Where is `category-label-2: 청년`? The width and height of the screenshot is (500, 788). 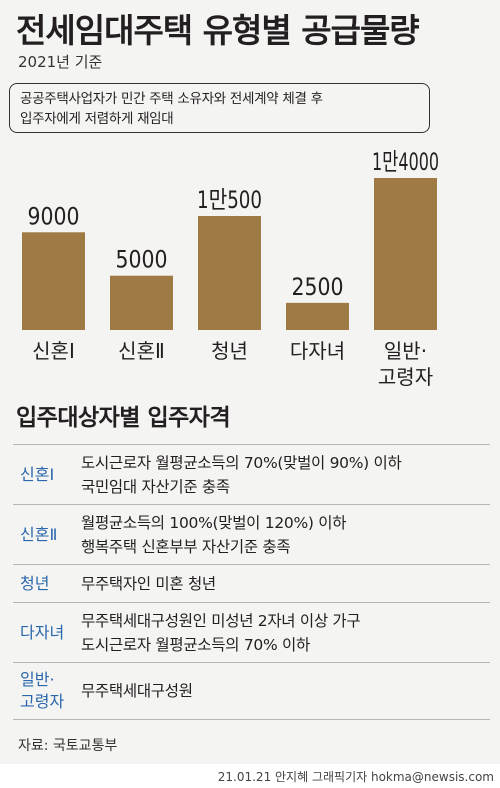
category-label-2: 청년 is located at coordinates (229, 351).